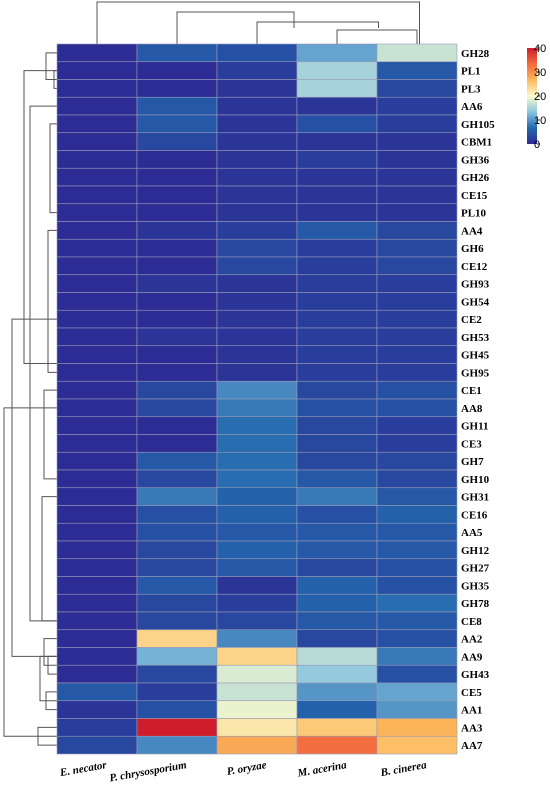  I want to click on column-label-3: M. acerina, so click(322, 769).